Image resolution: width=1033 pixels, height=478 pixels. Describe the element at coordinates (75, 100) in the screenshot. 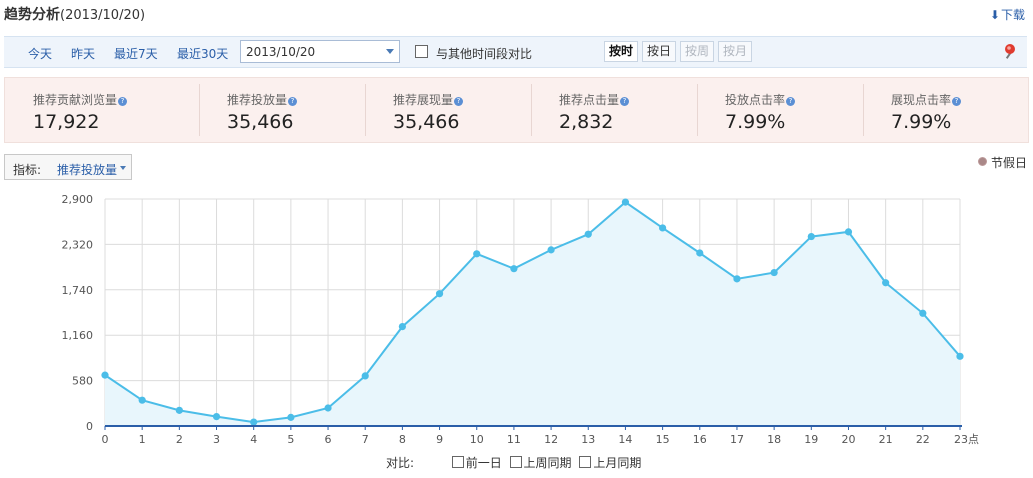

I see `metric-label-text: 推荐贡献浏览量` at that location.